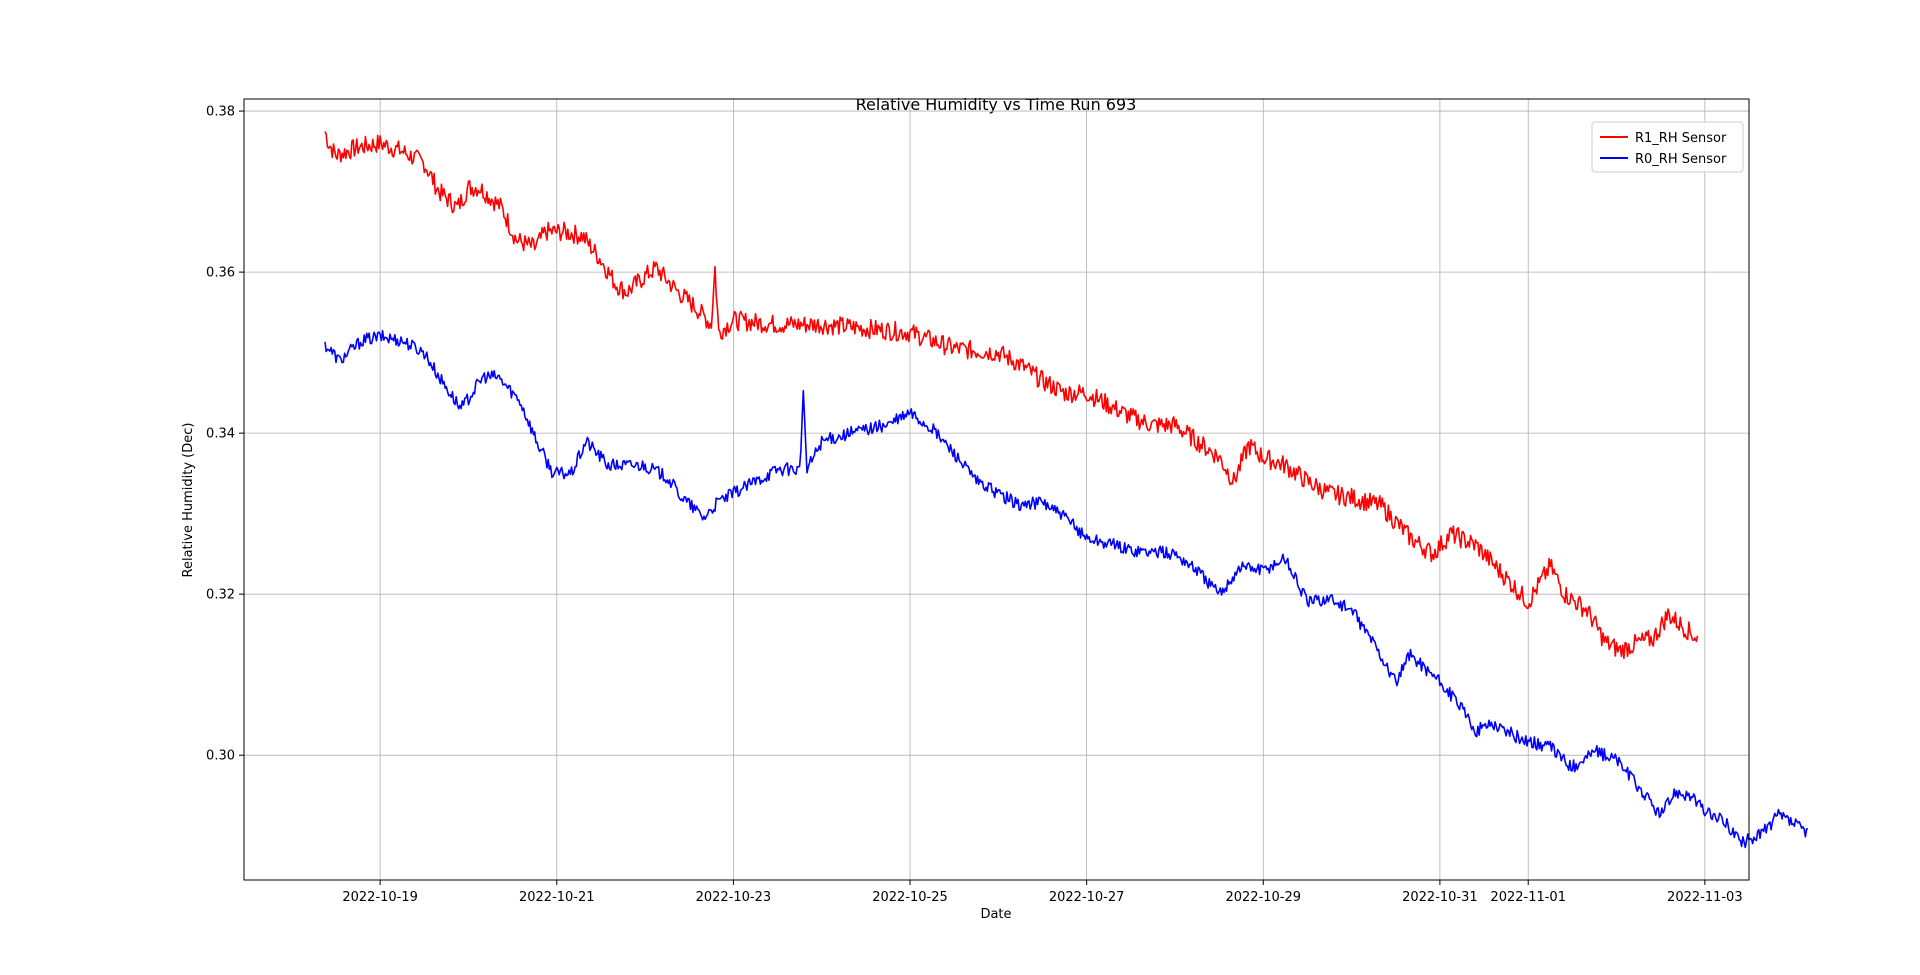 The image size is (1920, 975). Describe the element at coordinates (1440, 897) in the screenshot. I see `x-tick-label: 2022-10-31` at that location.